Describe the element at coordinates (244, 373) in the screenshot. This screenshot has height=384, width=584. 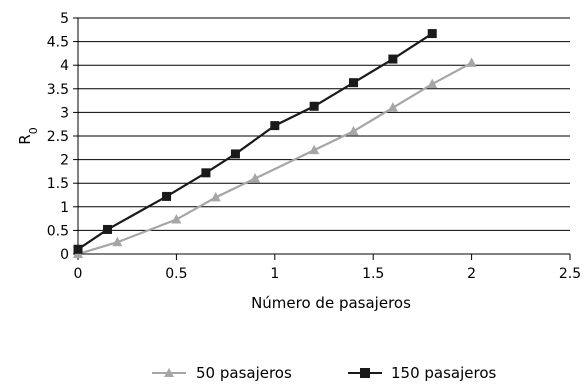
I see `legend-label-50-pasajeros: 50 pasajeros` at that location.